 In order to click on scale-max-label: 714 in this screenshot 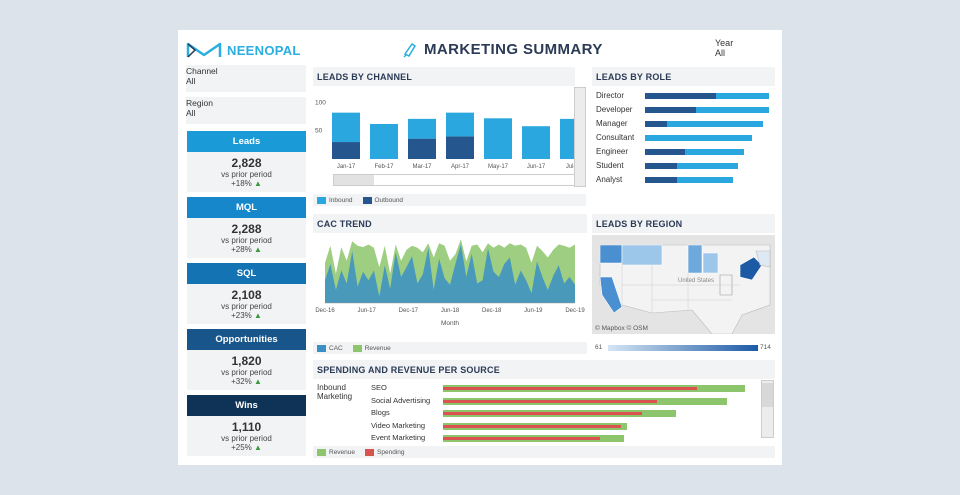, I will do `click(765, 347)`.